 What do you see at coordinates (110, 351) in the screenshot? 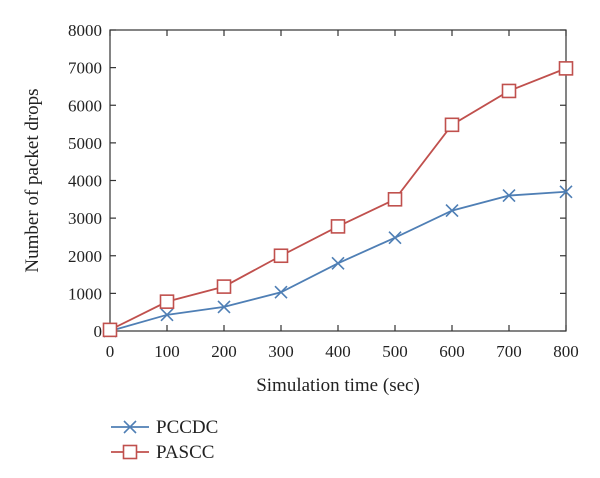
I see `x-tick-label: 0` at bounding box center [110, 351].